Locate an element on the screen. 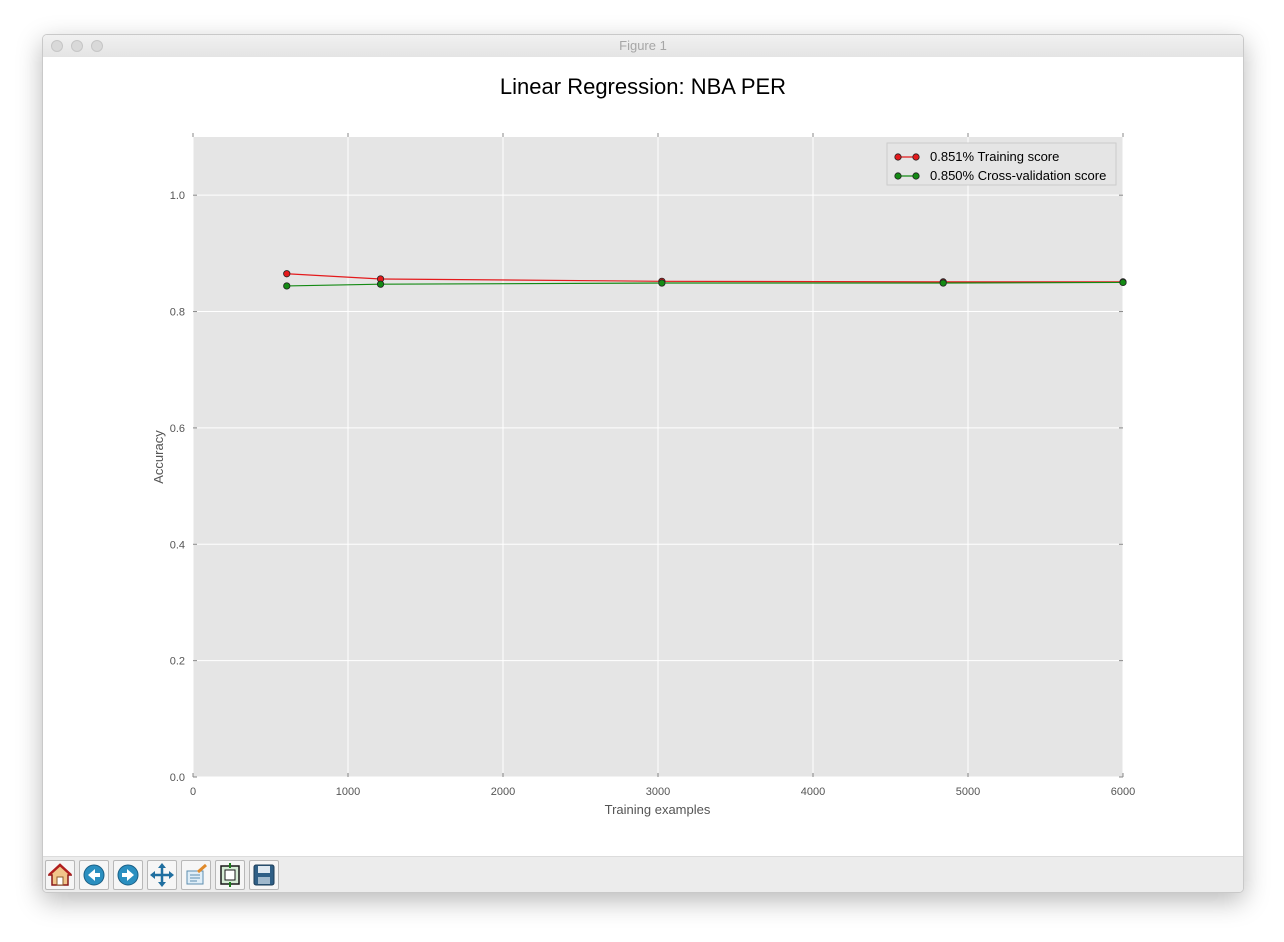 The width and height of the screenshot is (1284, 942). zoom-rect-icon is located at coordinates (196, 874).